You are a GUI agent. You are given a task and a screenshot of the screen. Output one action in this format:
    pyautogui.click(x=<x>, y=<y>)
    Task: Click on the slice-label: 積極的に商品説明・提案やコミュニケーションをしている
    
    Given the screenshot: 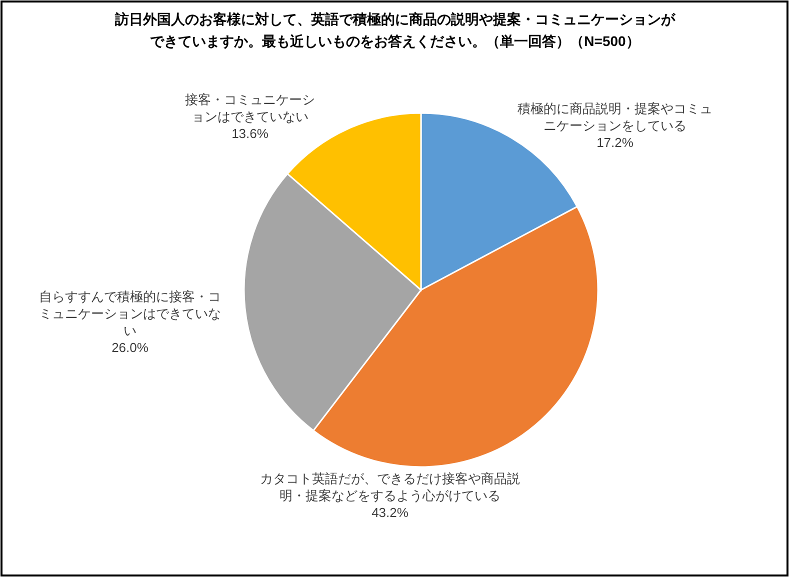 What is the action you would take?
    pyautogui.click(x=615, y=117)
    